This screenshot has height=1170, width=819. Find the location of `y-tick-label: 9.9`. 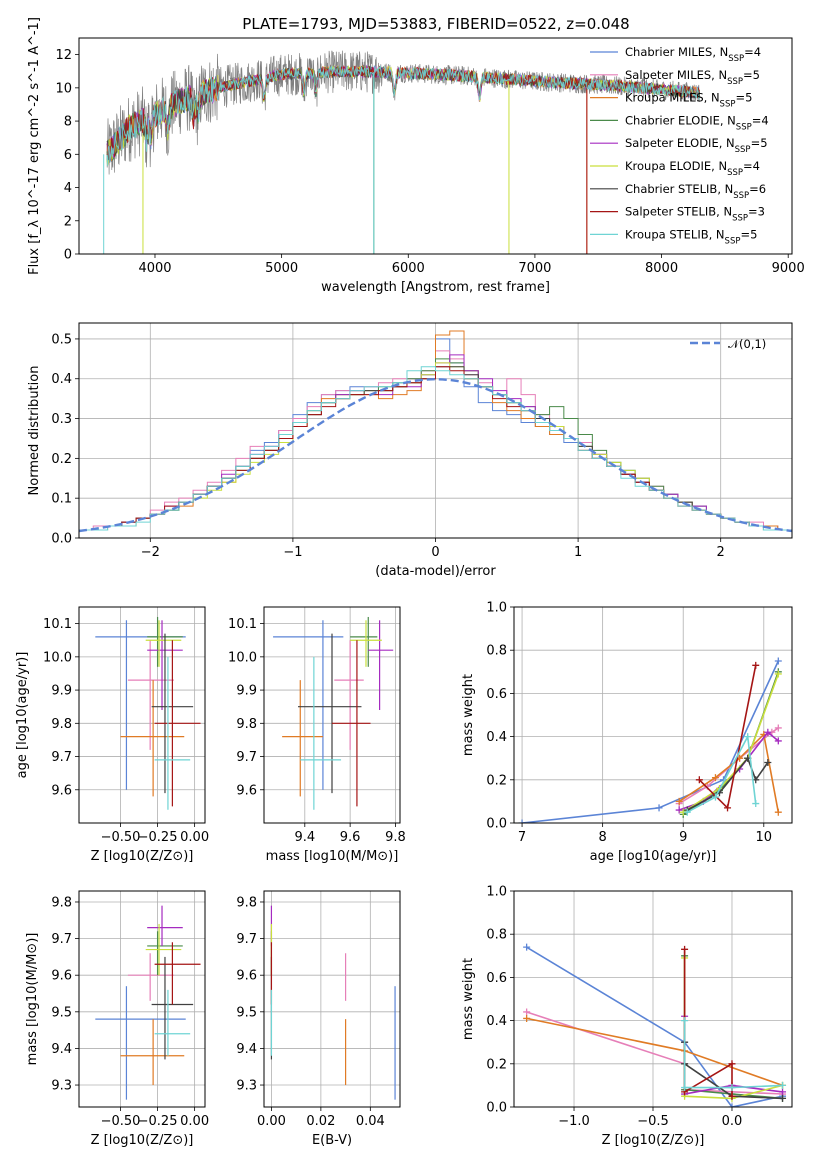

y-tick-label: 9.9 is located at coordinates (61, 691).